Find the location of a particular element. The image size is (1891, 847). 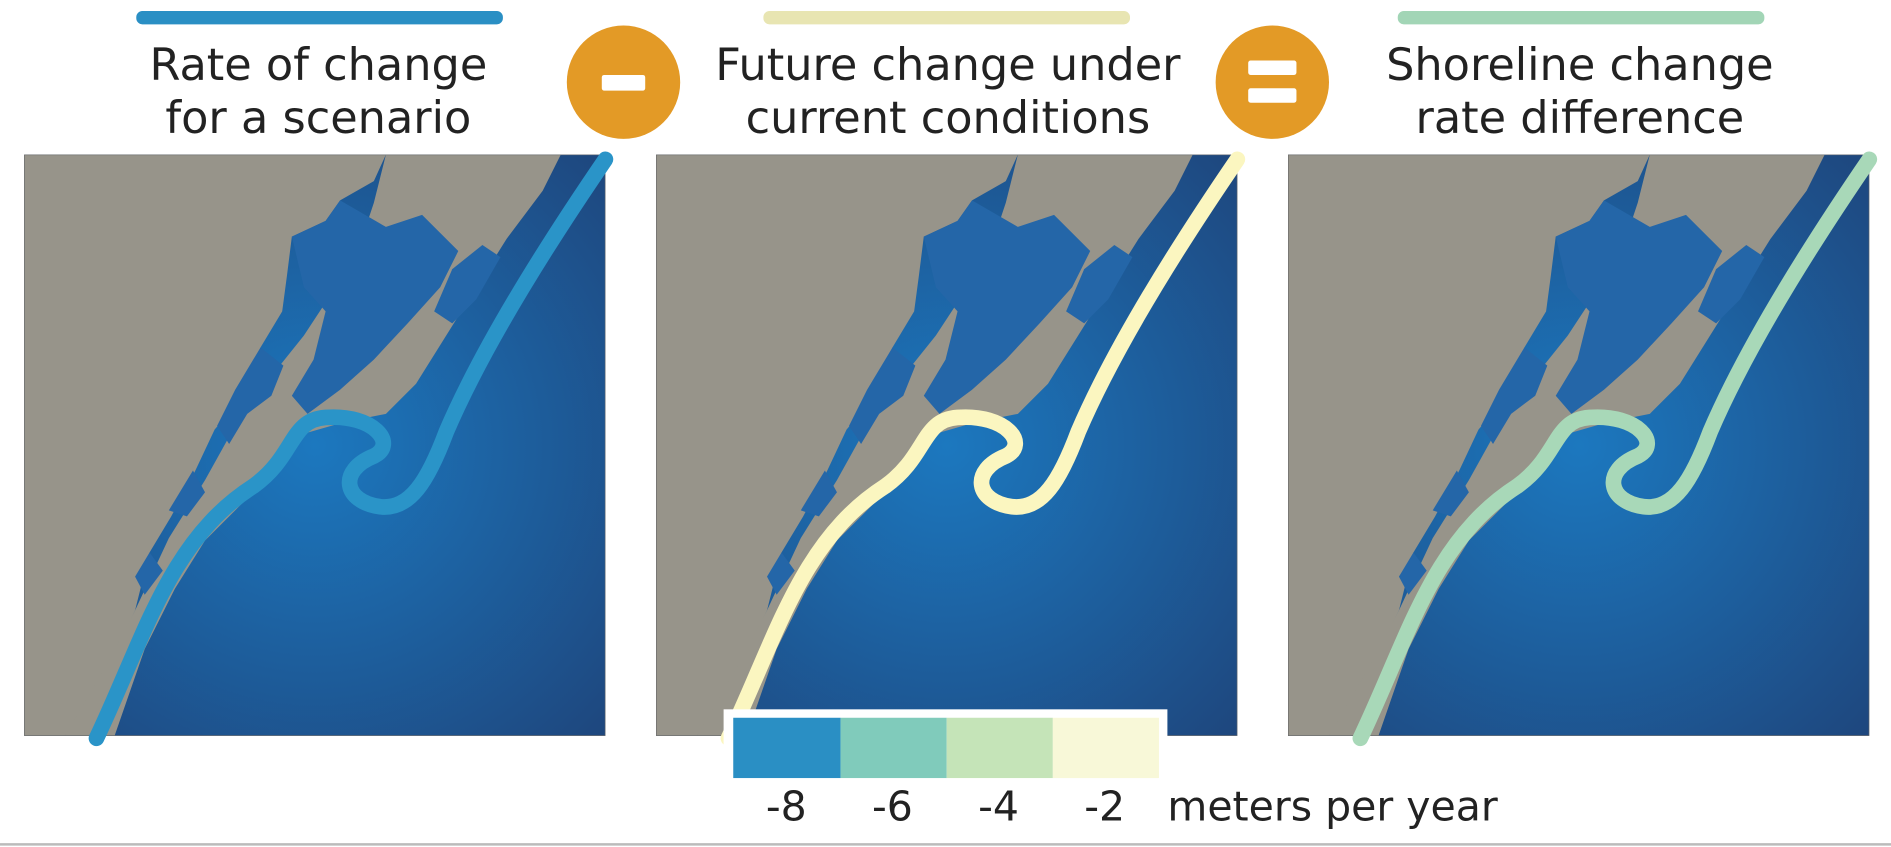

legend-tick-label: -8 is located at coordinates (786, 806).